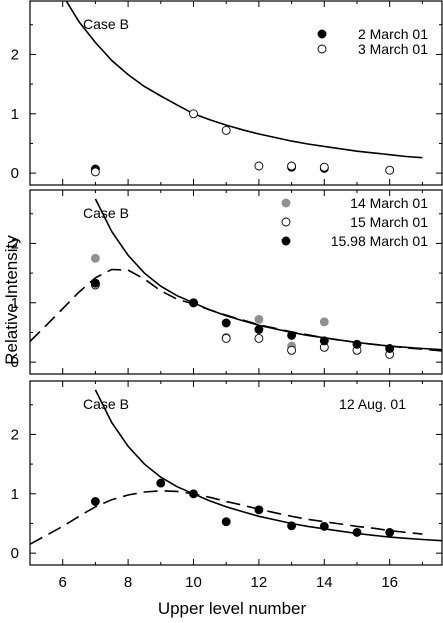 The image size is (443, 623). What do you see at coordinates (389, 203) in the screenshot?
I see `legend-label: 14 March 01` at bounding box center [389, 203].